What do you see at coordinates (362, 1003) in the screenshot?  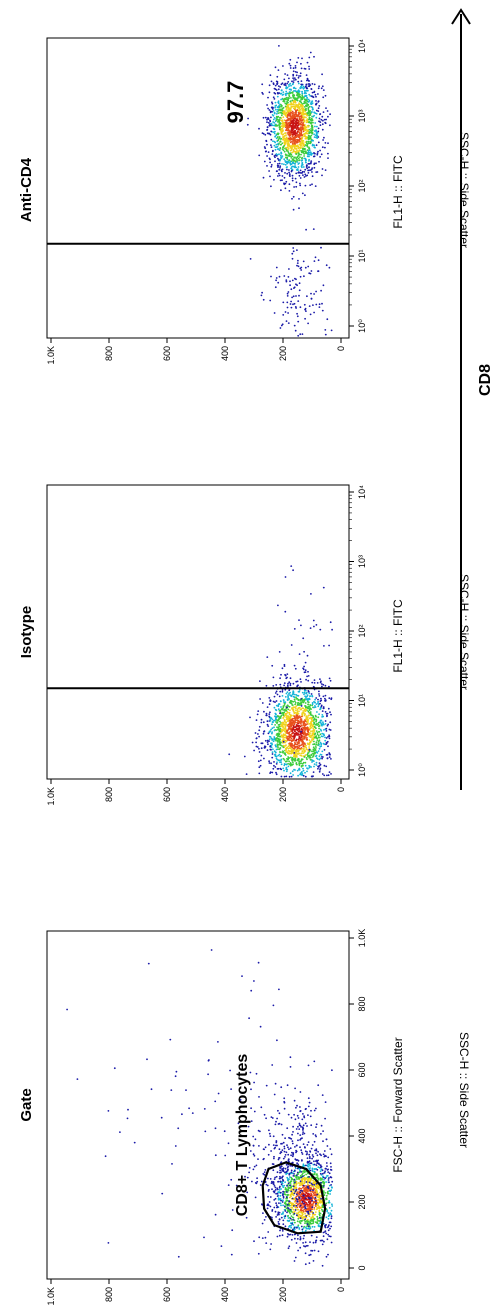 I see `x-tick-label: 800` at bounding box center [362, 1003].